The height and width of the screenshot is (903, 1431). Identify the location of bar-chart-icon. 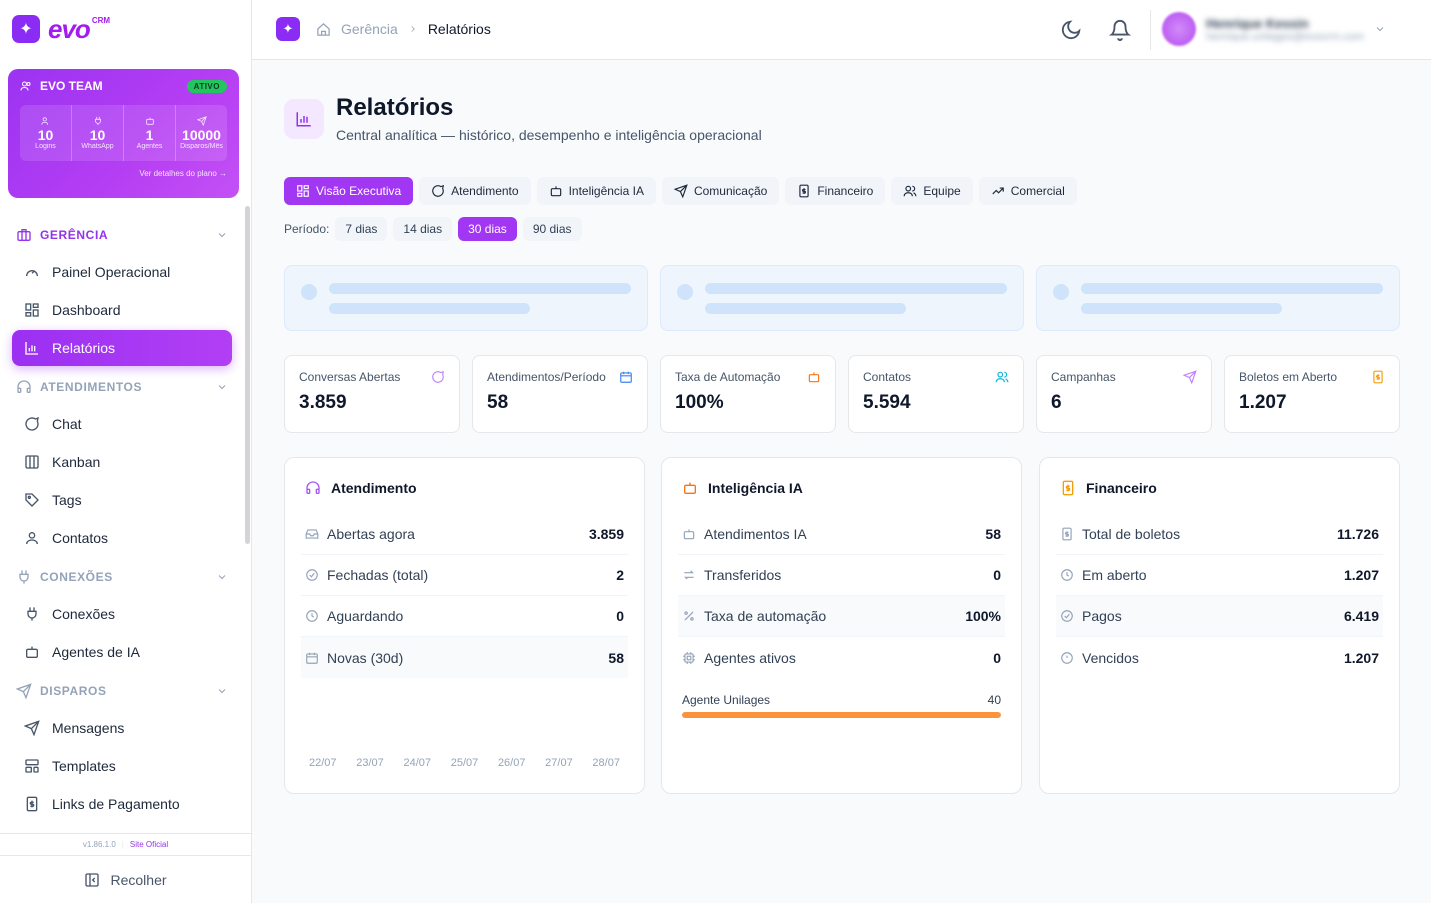
(32, 348).